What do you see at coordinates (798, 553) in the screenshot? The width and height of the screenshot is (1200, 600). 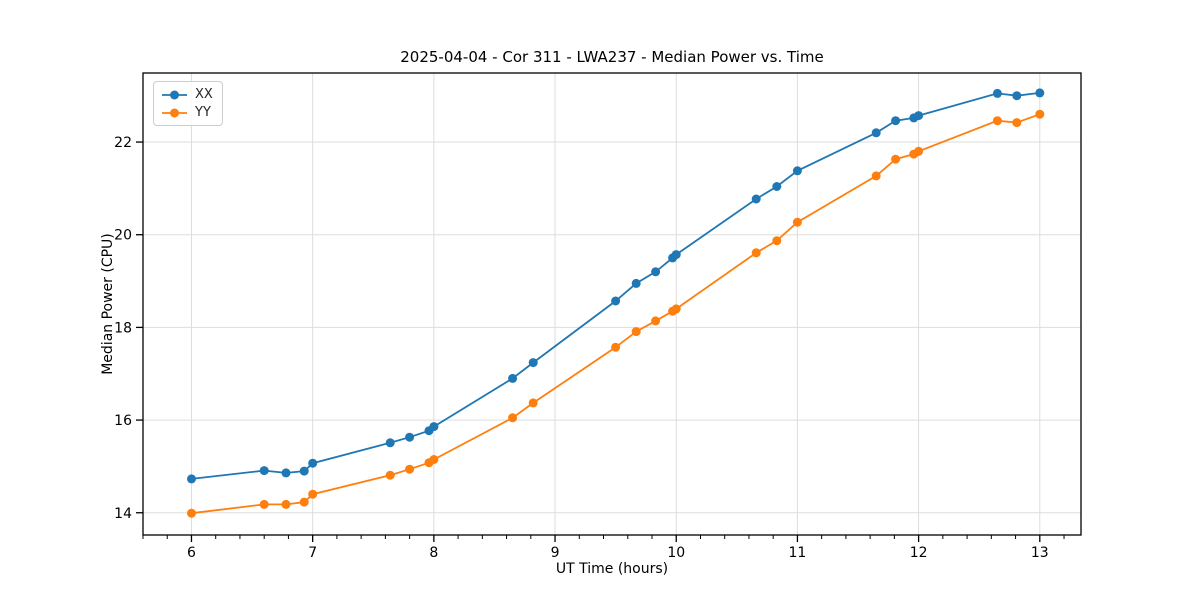 I see `x-tick-label: 11` at bounding box center [798, 553].